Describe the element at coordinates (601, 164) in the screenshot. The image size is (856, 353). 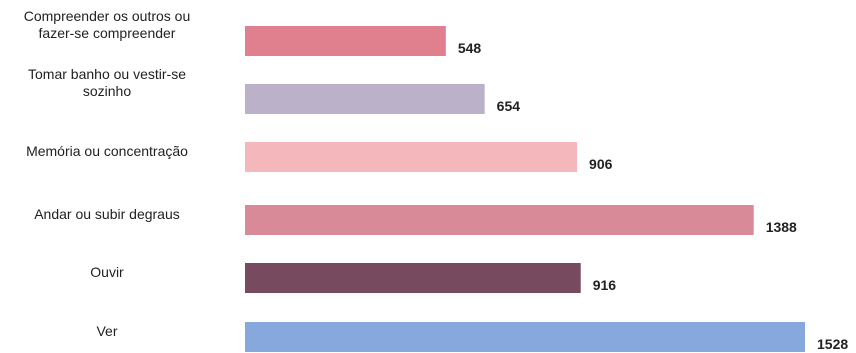
I see `value-label-2: 906` at that location.